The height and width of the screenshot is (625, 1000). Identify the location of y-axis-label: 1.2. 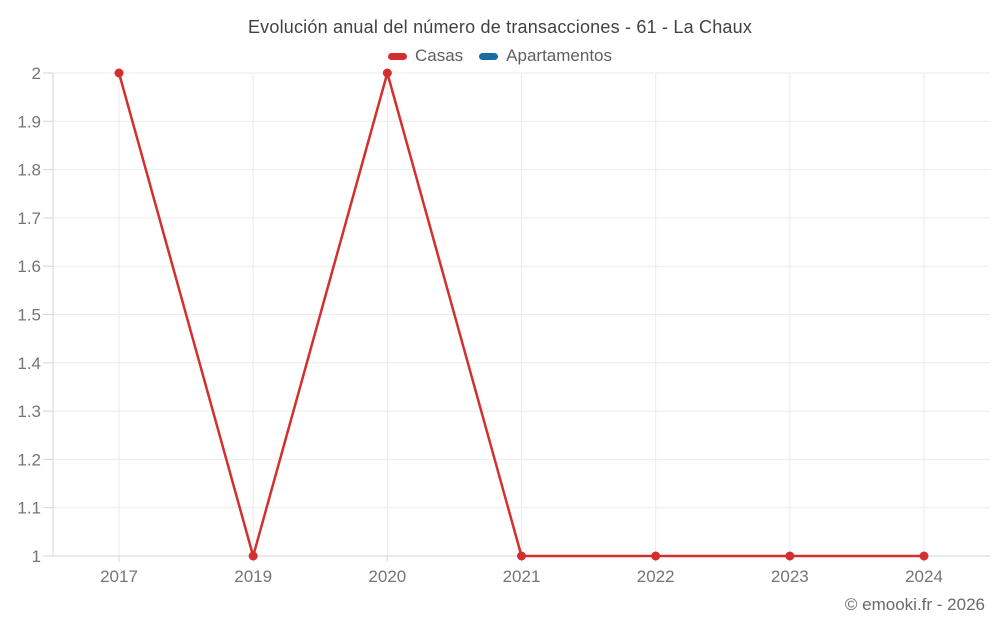
(29, 459).